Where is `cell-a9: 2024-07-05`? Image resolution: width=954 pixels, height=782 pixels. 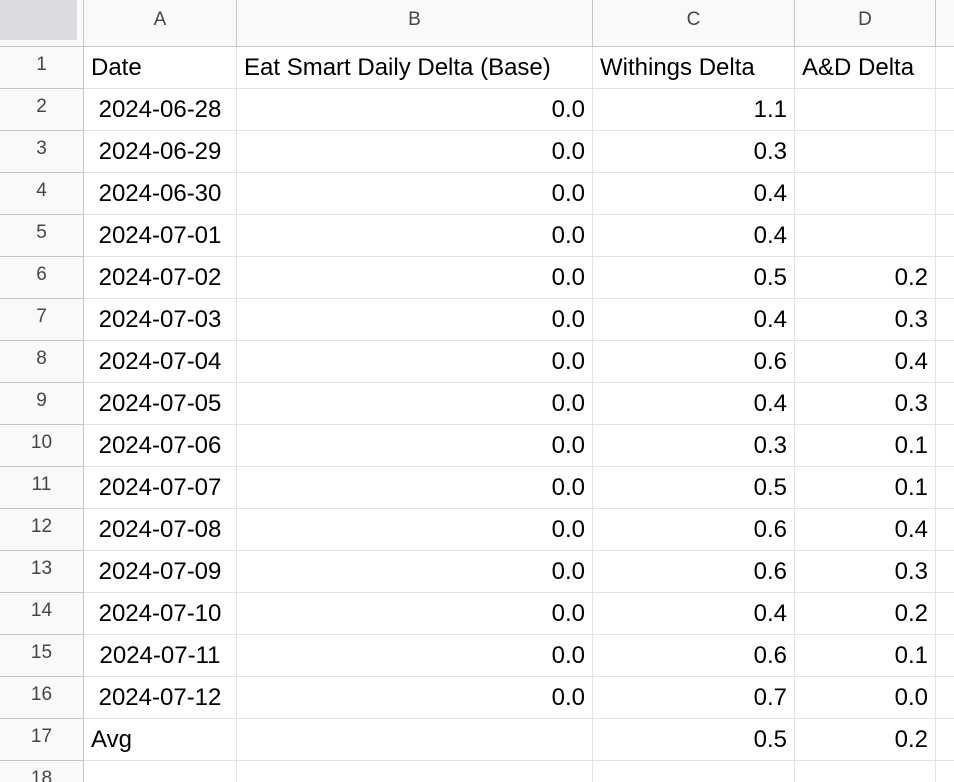
cell-a9: 2024-07-05 is located at coordinates (160, 404).